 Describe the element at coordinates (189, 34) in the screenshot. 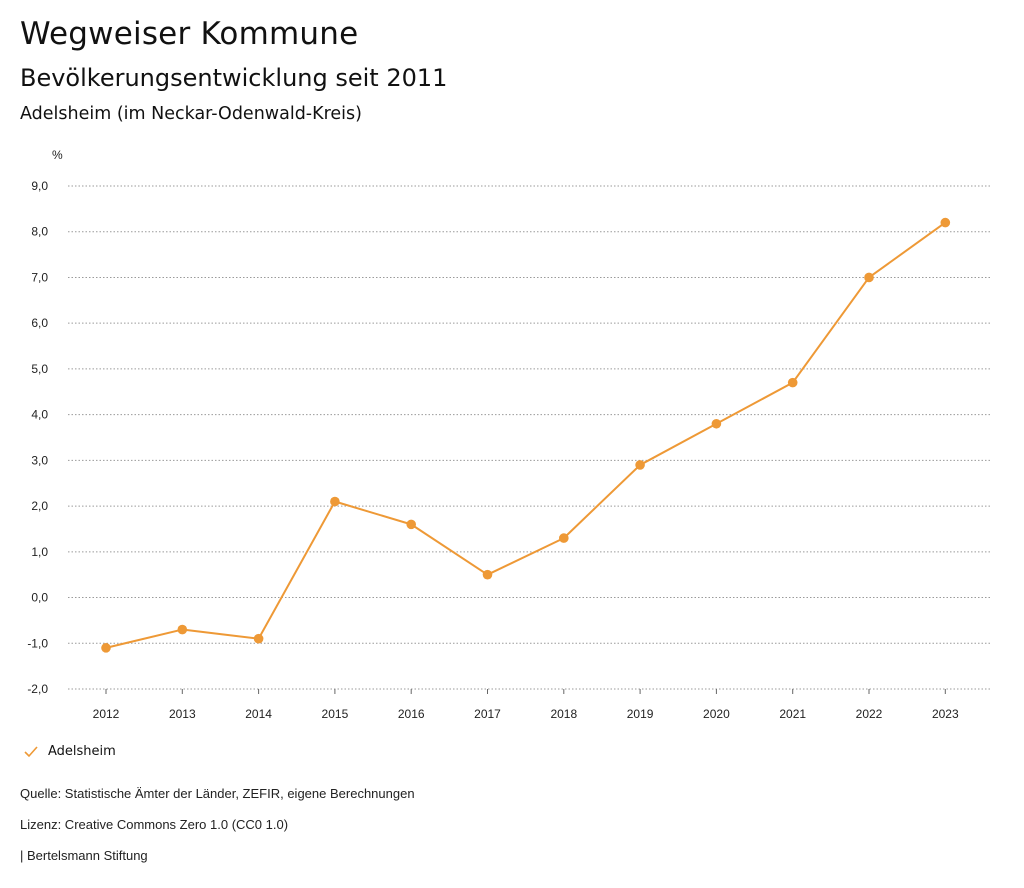

I see `page-title: Wegweiser Kommune` at that location.